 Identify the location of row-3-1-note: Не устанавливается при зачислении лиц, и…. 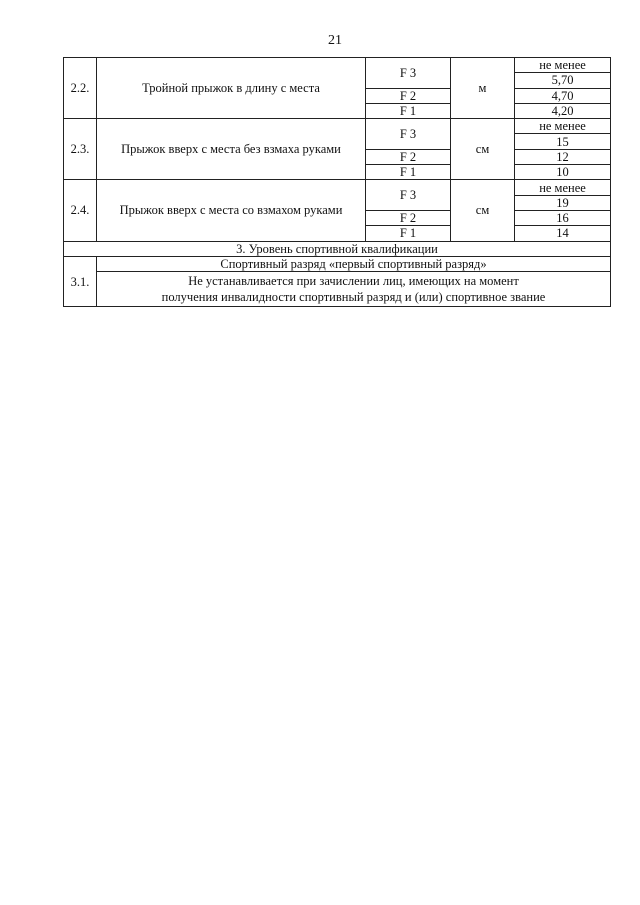
(337, 289).